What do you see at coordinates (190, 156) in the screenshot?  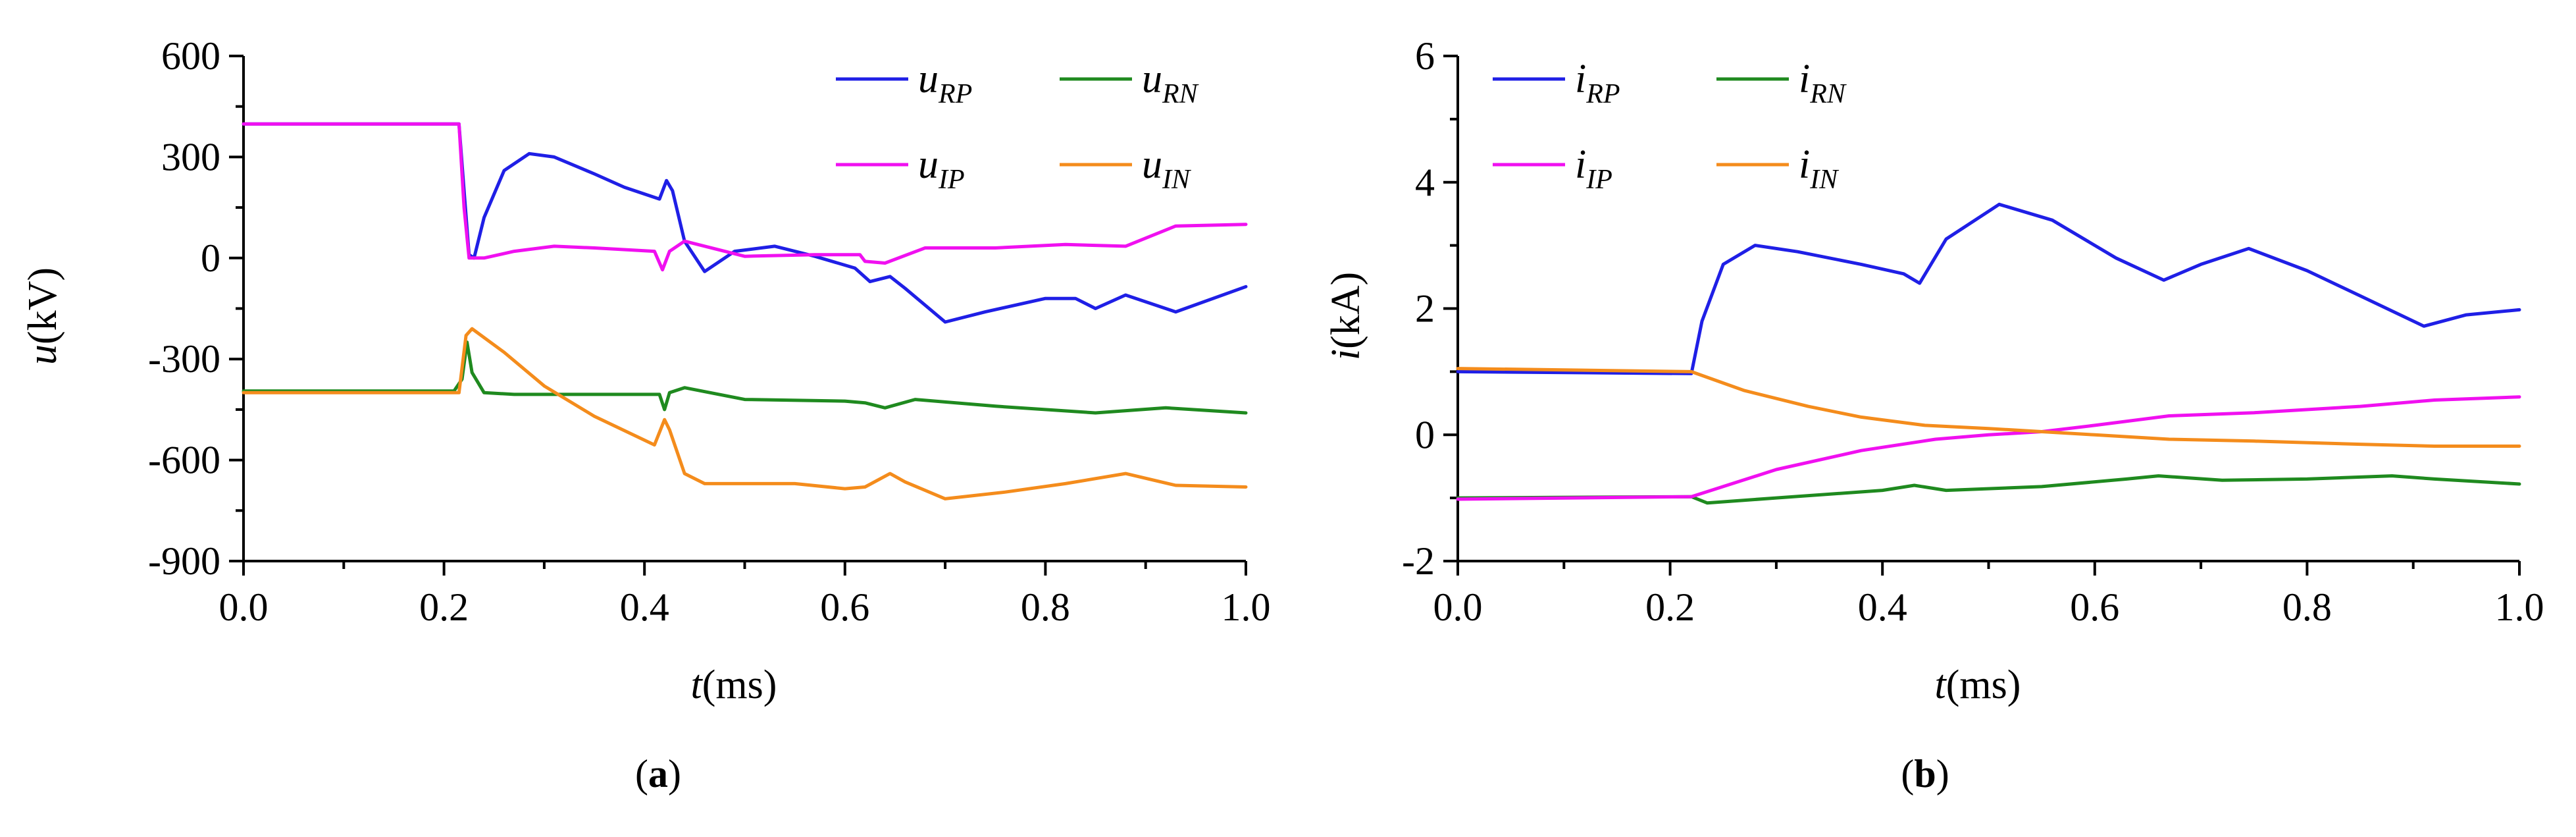 I see `y-tick-label: 300` at bounding box center [190, 156].